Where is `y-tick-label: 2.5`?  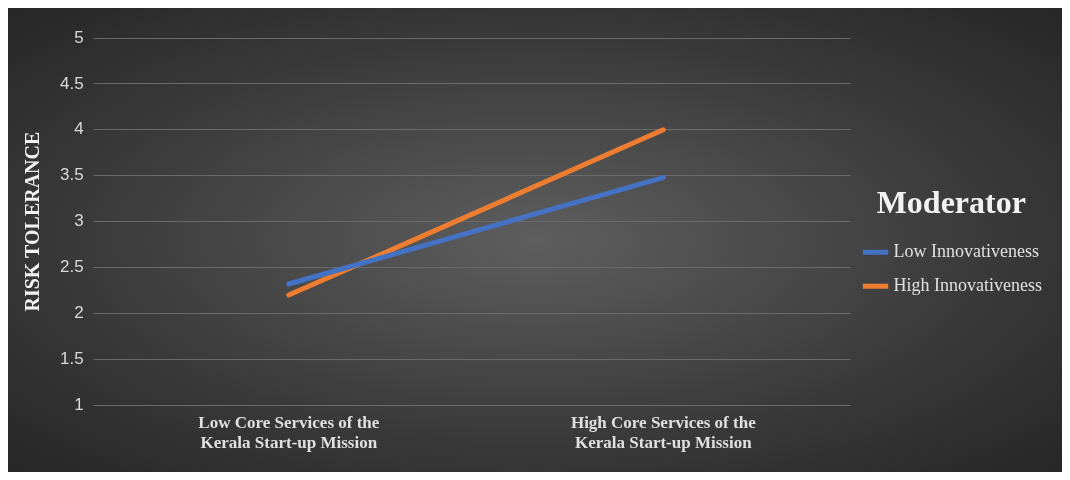 y-tick-label: 2.5 is located at coordinates (71, 267).